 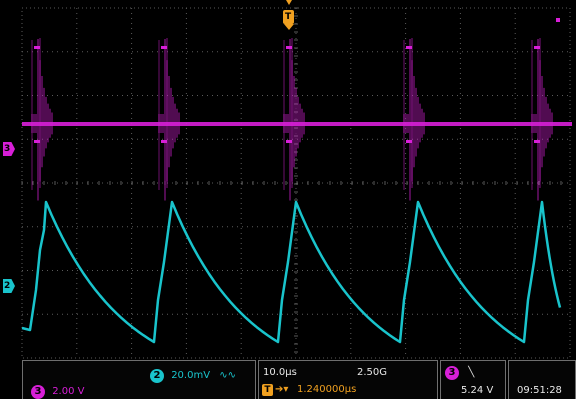 What do you see at coordinates (348, 379) in the screenshot?
I see `horizontal-settings-panel: 10.0µs 2.50G T ➔▾ 1.240000µs` at bounding box center [348, 379].